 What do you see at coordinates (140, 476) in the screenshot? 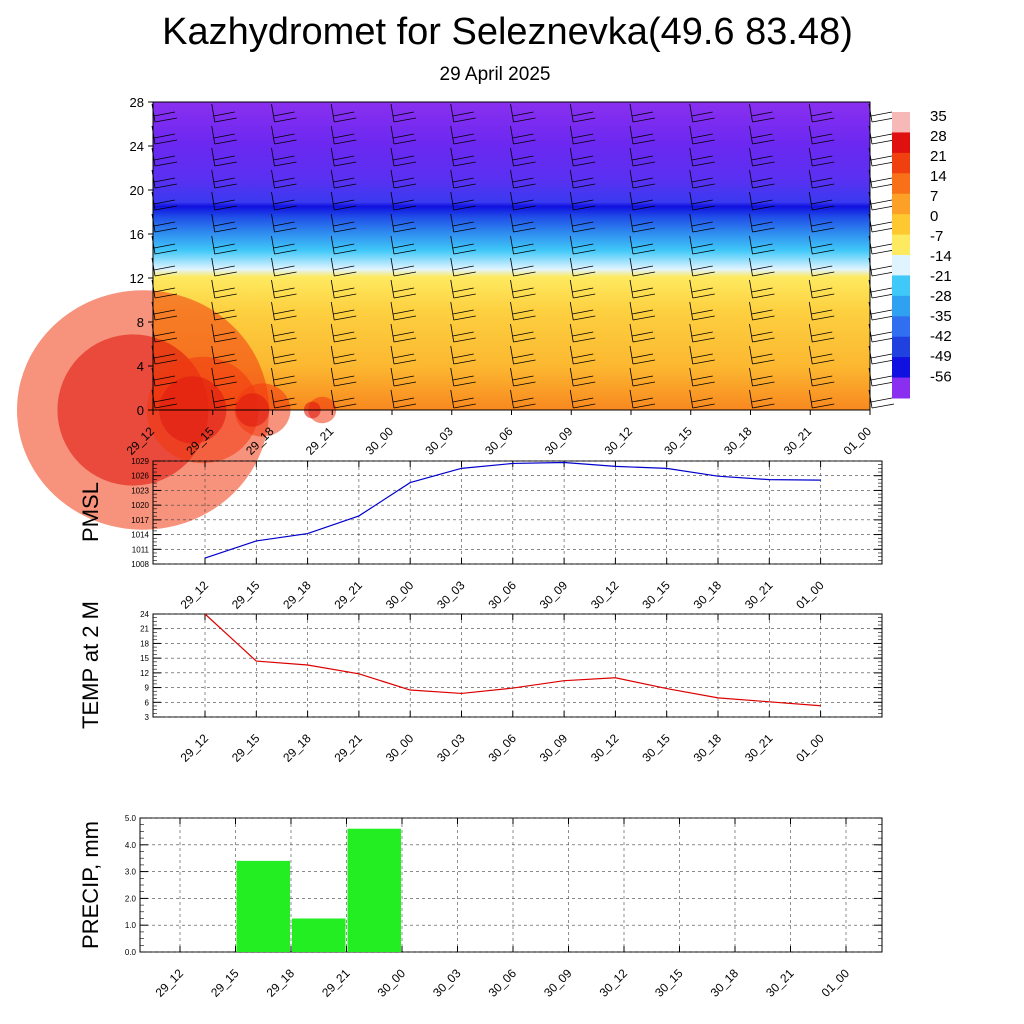
I see `y-tick-label: 1026` at bounding box center [140, 476].